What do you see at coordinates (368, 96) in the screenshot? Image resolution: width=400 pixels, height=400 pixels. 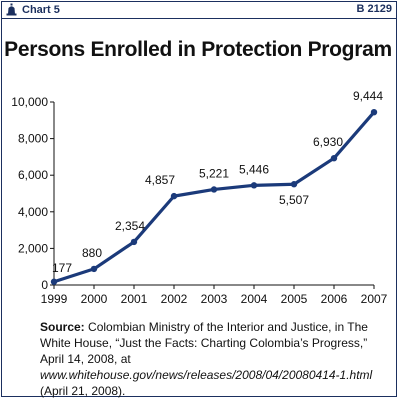 I see `data-label: 9,444` at bounding box center [368, 96].